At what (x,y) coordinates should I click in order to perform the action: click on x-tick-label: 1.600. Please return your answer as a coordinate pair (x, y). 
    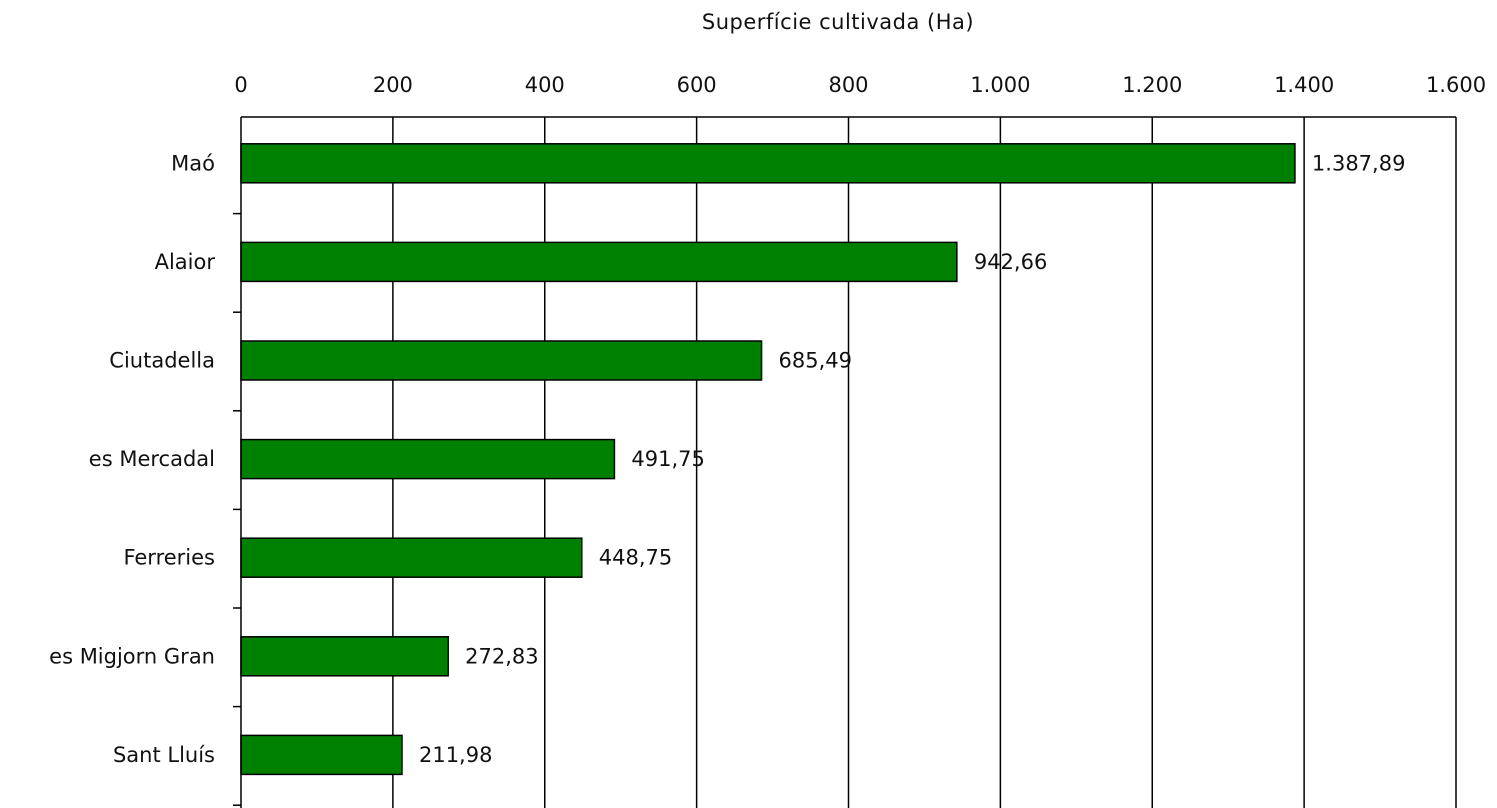
    Looking at the image, I should click on (1456, 85).